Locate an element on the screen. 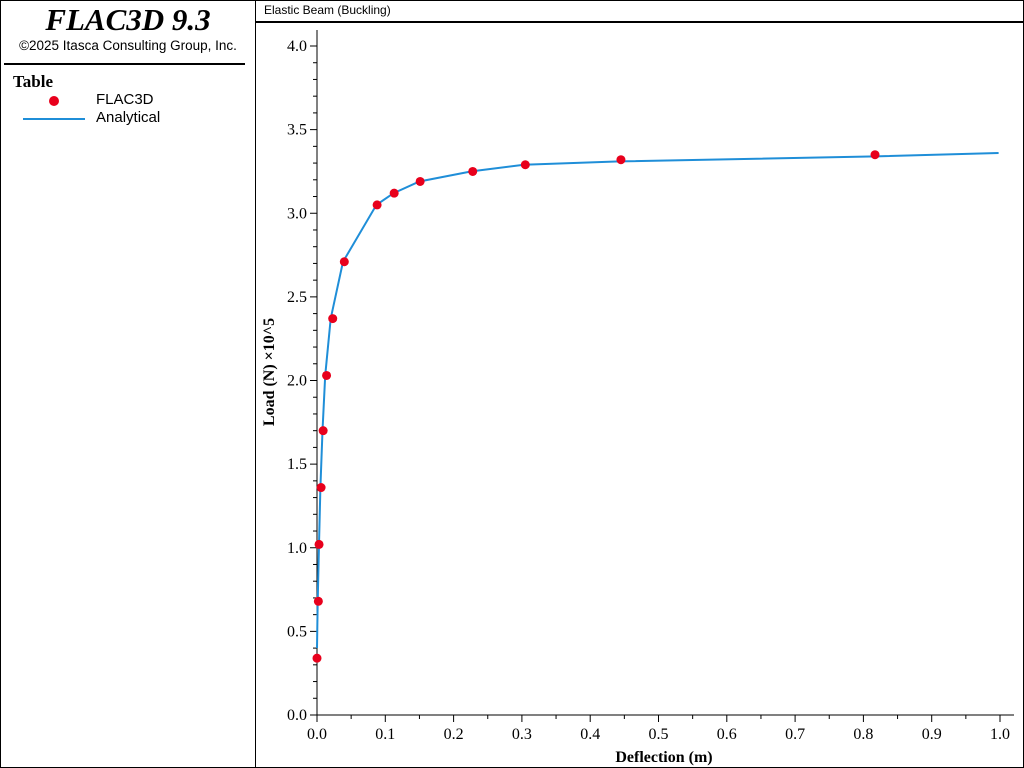 The width and height of the screenshot is (1024, 768). x-tick-label: 0.2 is located at coordinates (454, 734).